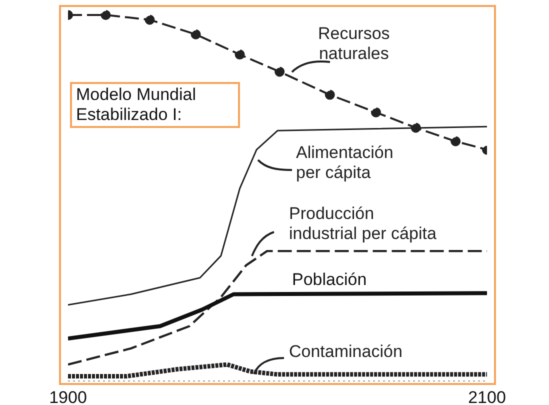 The width and height of the screenshot is (549, 405). What do you see at coordinates (354, 44) in the screenshot?
I see `series-label: Recursos naturales` at bounding box center [354, 44].